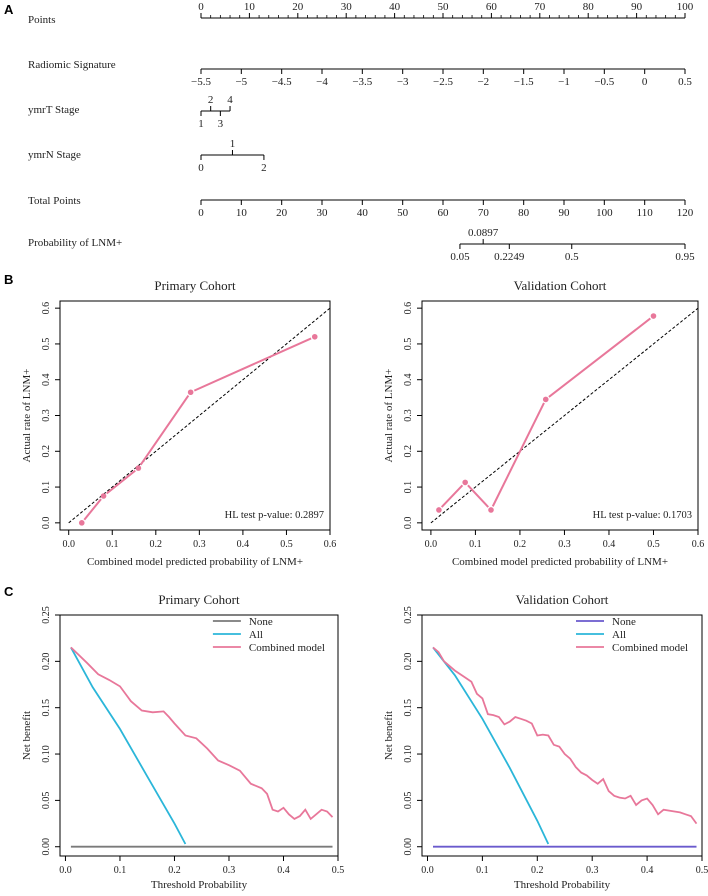 This screenshot has width=708, height=896. Describe the element at coordinates (408, 615) in the screenshot. I see `y-tick-label: 0.25` at that location.